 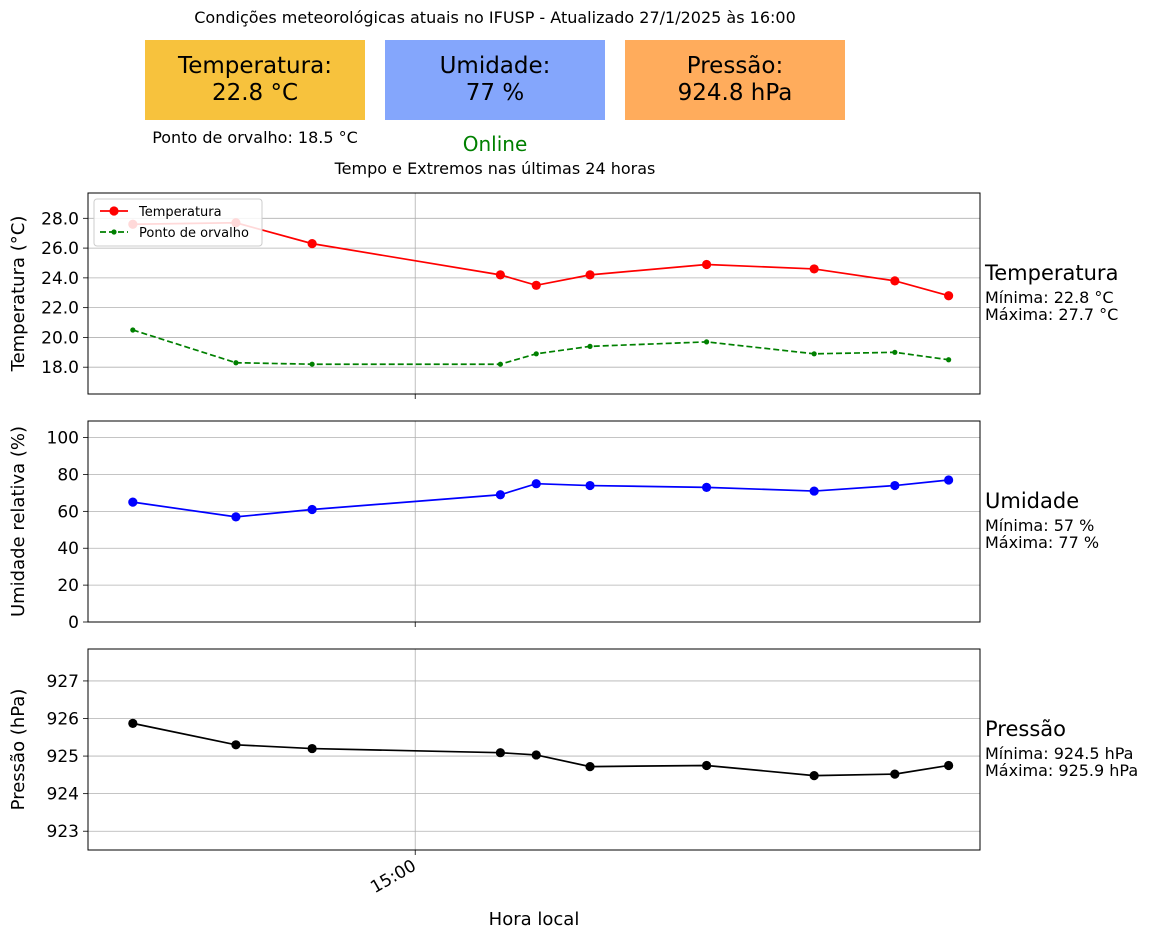 What do you see at coordinates (63, 795) in the screenshot?
I see `y-tick-label: 924` at bounding box center [63, 795].